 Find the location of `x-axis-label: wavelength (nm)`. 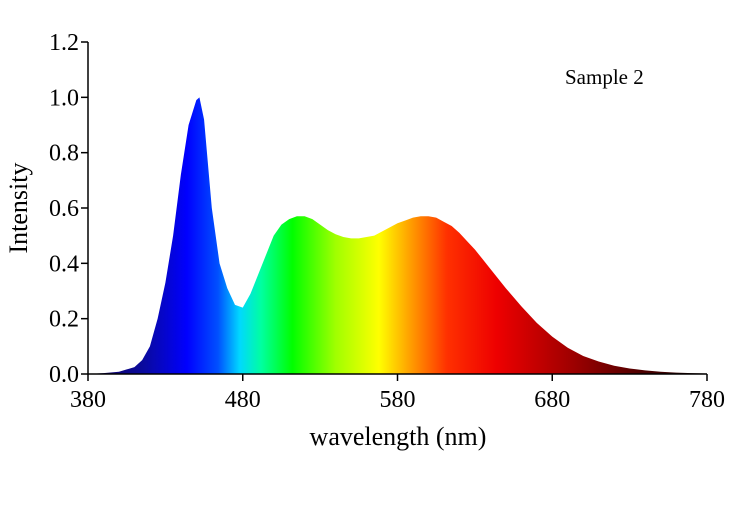

x-axis-label: wavelength (nm) is located at coordinates (398, 436).